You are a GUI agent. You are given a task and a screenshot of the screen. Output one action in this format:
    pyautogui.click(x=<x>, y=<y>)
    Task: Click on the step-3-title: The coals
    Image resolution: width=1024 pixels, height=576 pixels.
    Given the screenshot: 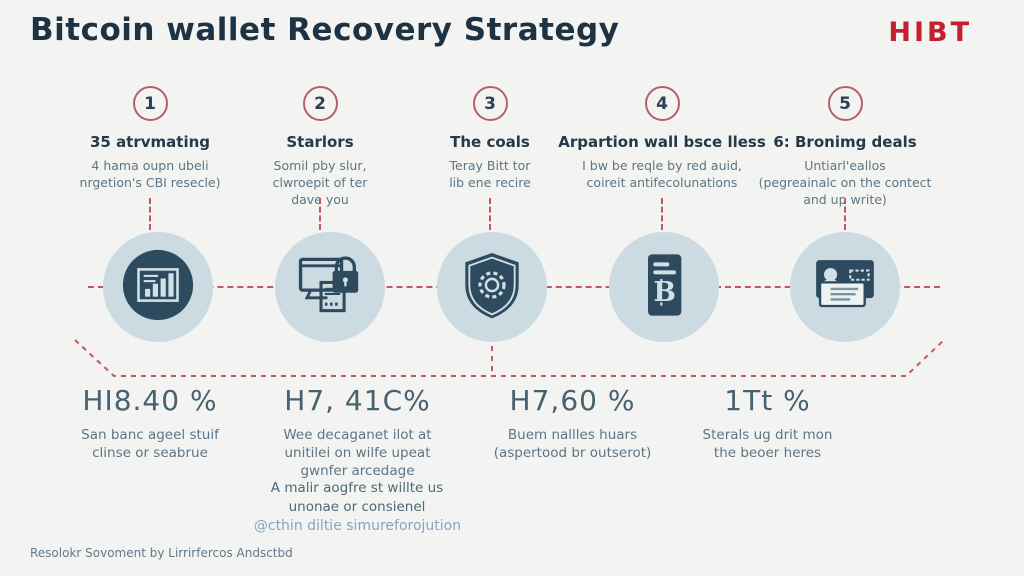 What is the action you would take?
    pyautogui.click(x=490, y=142)
    